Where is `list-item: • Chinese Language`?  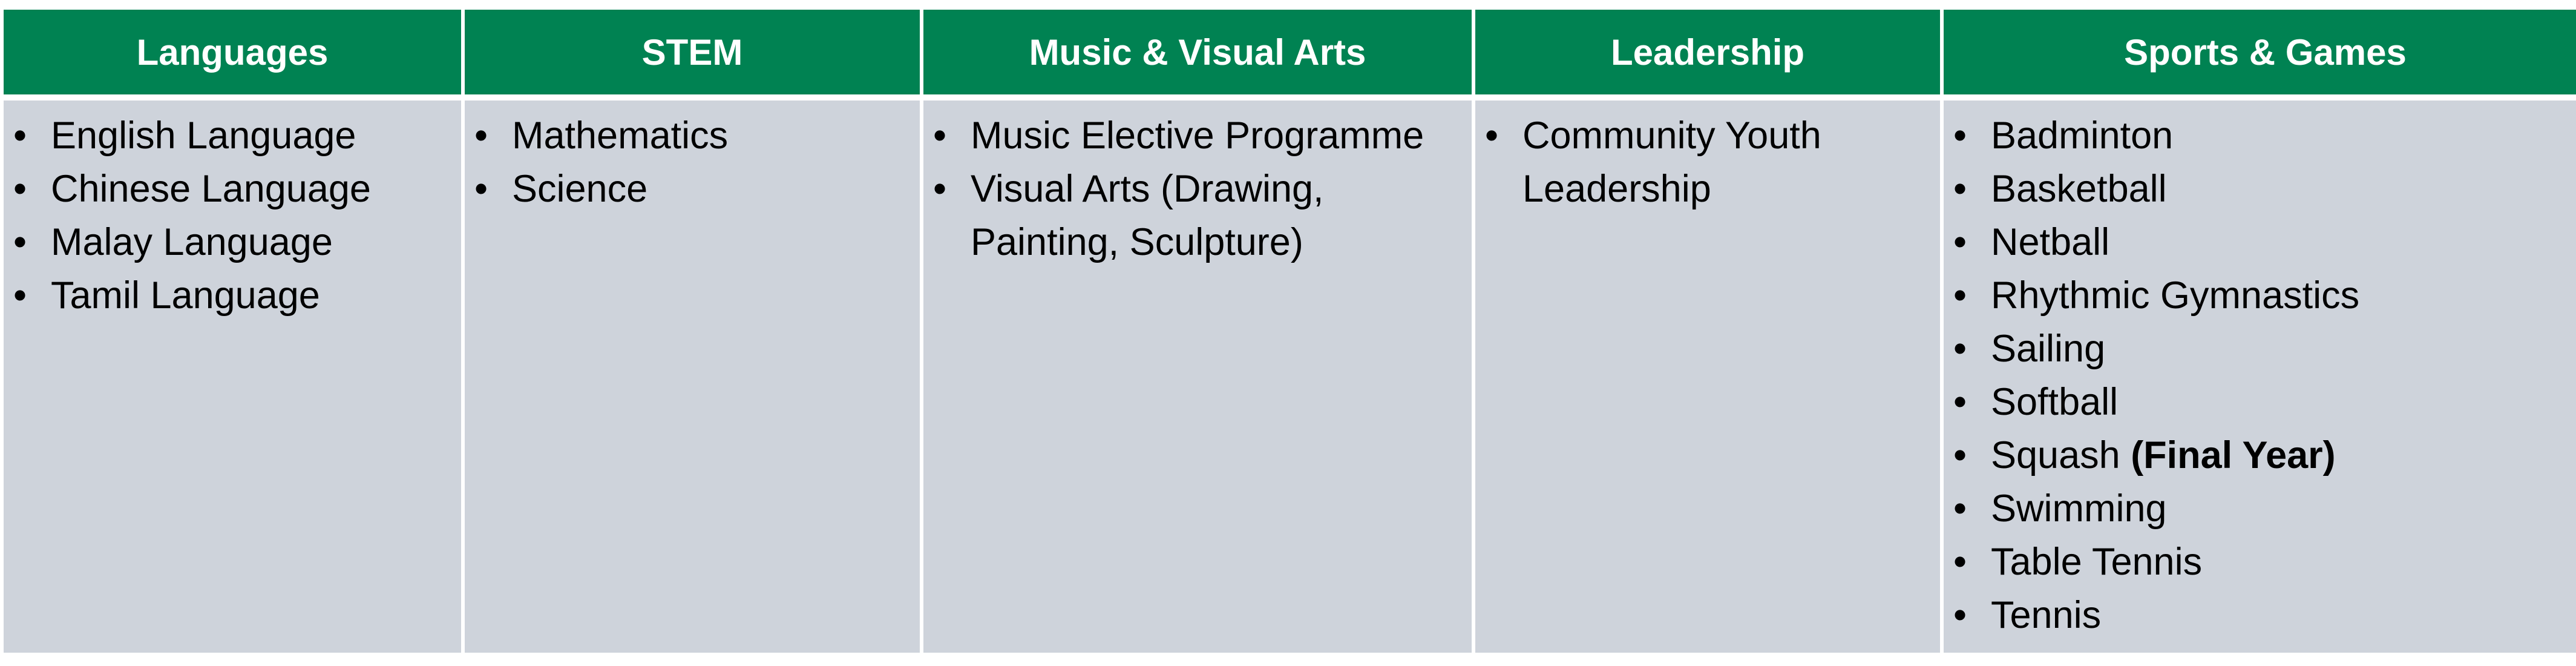
list-item: • Chinese Language is located at coordinates (232, 189).